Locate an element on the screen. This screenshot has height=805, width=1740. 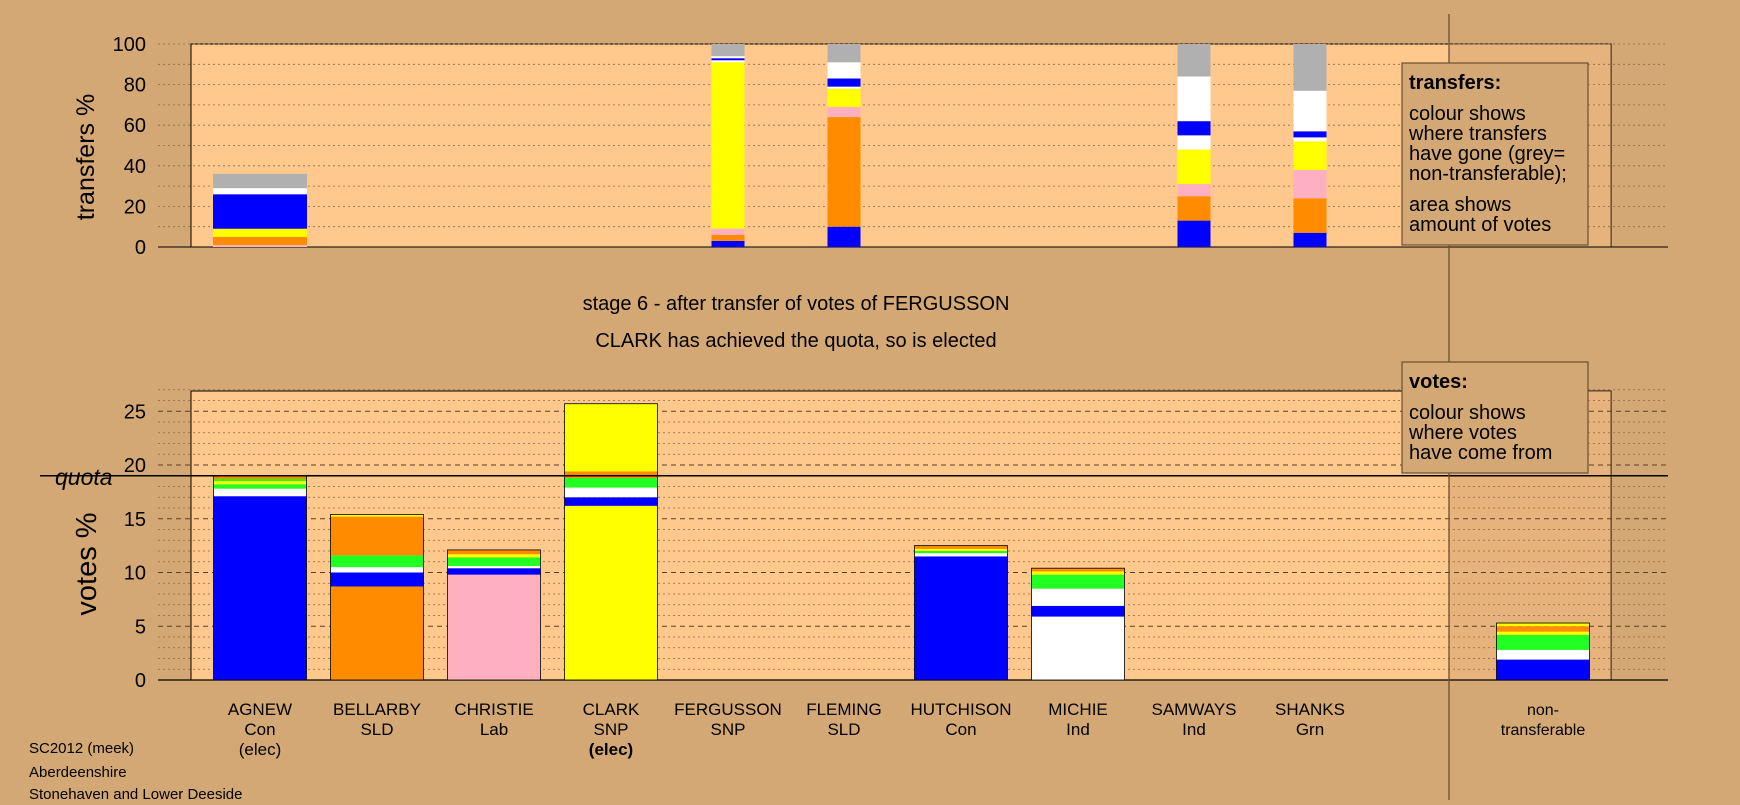
transfers-y-ticks: 0 20 40 60 80 100 is located at coordinates (129, 146).